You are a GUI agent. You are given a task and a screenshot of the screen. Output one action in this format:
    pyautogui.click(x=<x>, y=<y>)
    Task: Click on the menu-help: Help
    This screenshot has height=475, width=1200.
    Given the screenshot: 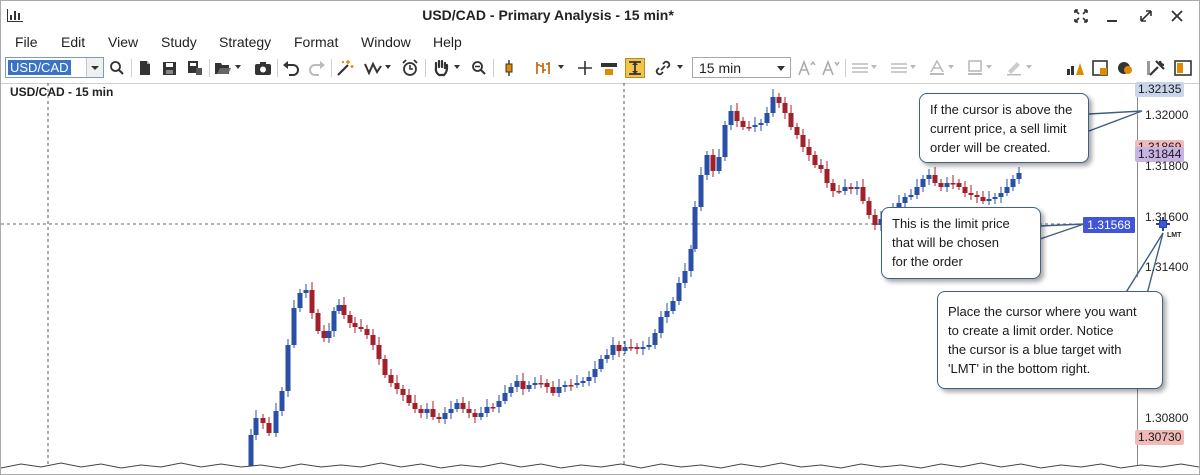 What is the action you would take?
    pyautogui.click(x=447, y=42)
    